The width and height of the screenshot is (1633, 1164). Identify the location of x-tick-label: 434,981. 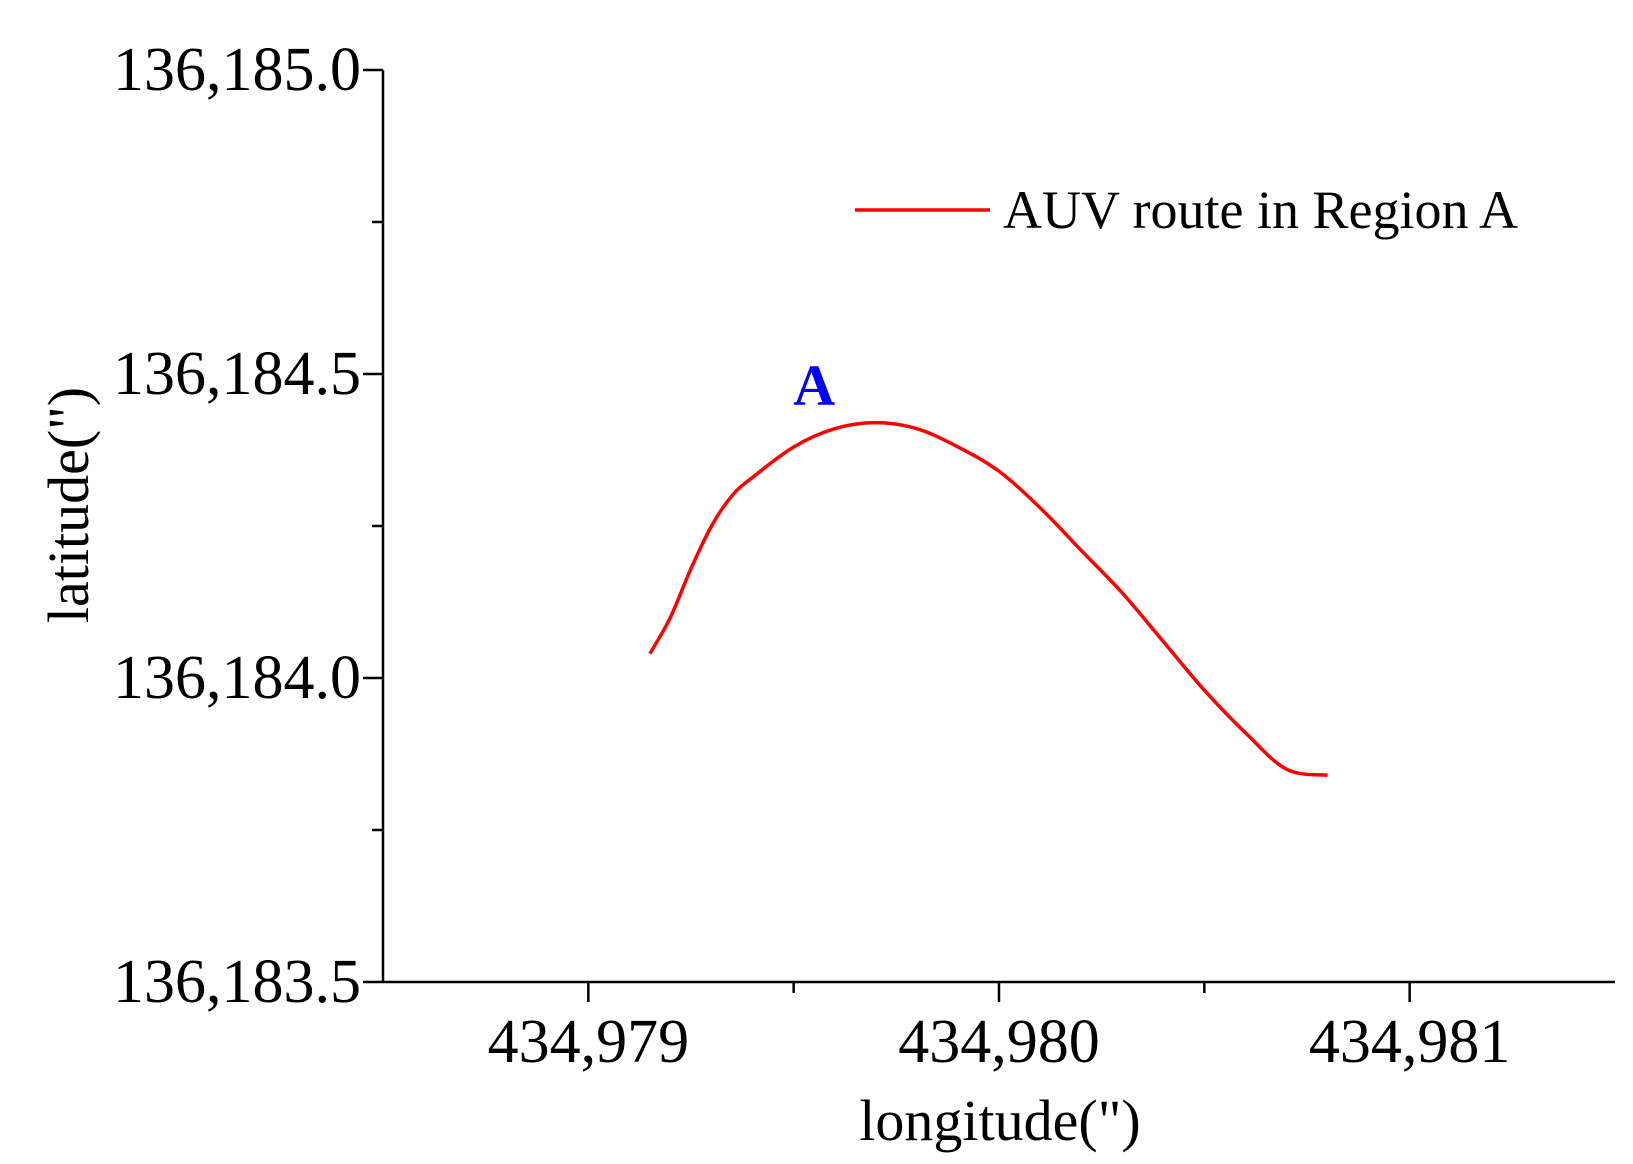
(1410, 1042).